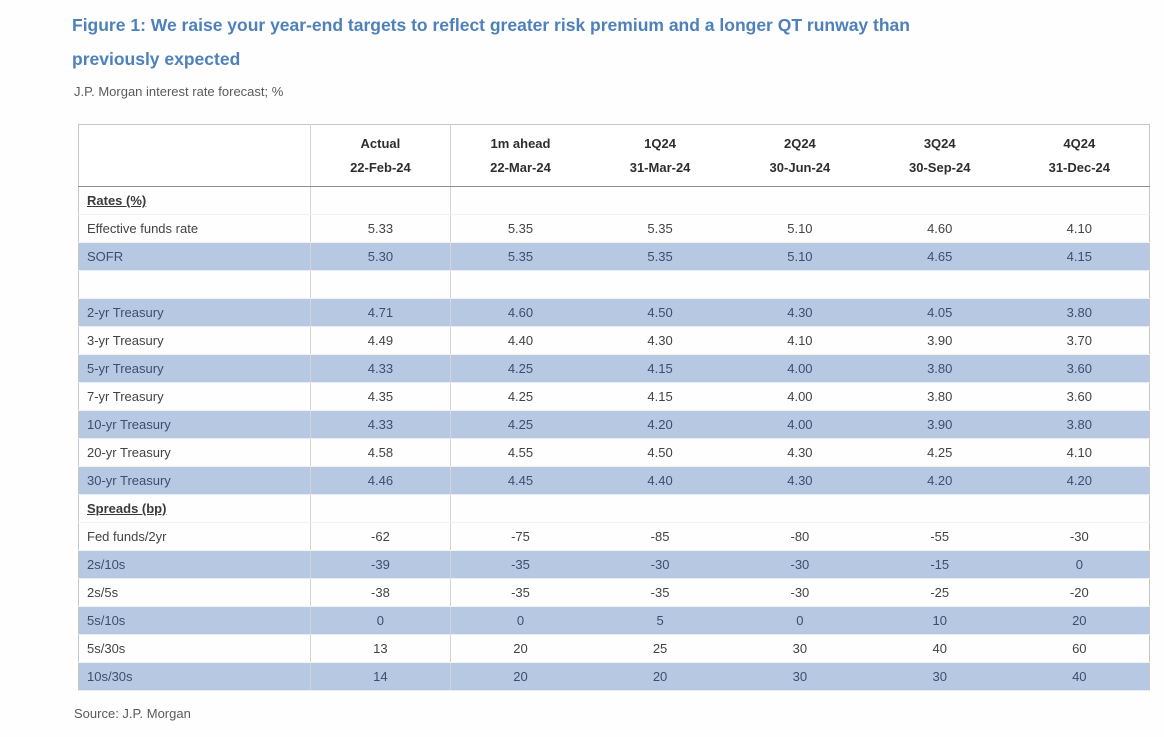 Image resolution: width=1164 pixels, height=737 pixels. What do you see at coordinates (380, 564) in the screenshot?
I see `cell-value: -39` at bounding box center [380, 564].